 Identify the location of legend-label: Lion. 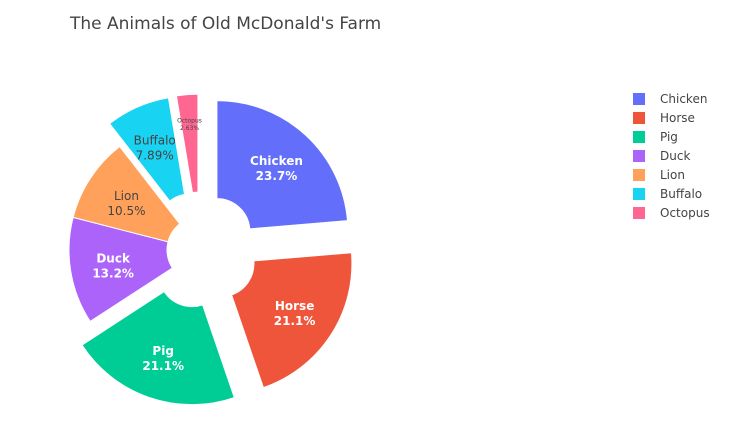
(672, 174).